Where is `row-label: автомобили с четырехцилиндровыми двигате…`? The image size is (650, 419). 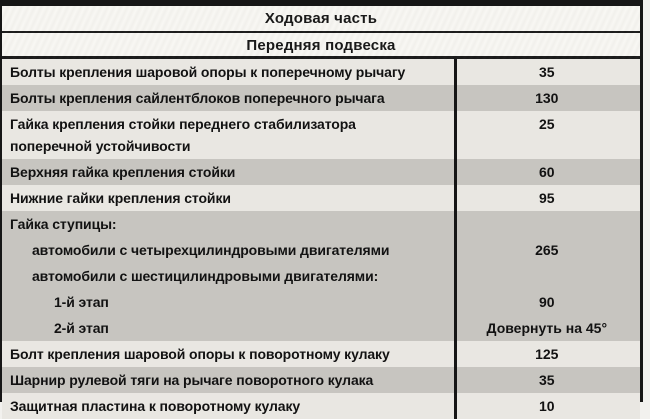 row-label: автомобили с четырехцилиндровыми двигате… is located at coordinates (211, 250).